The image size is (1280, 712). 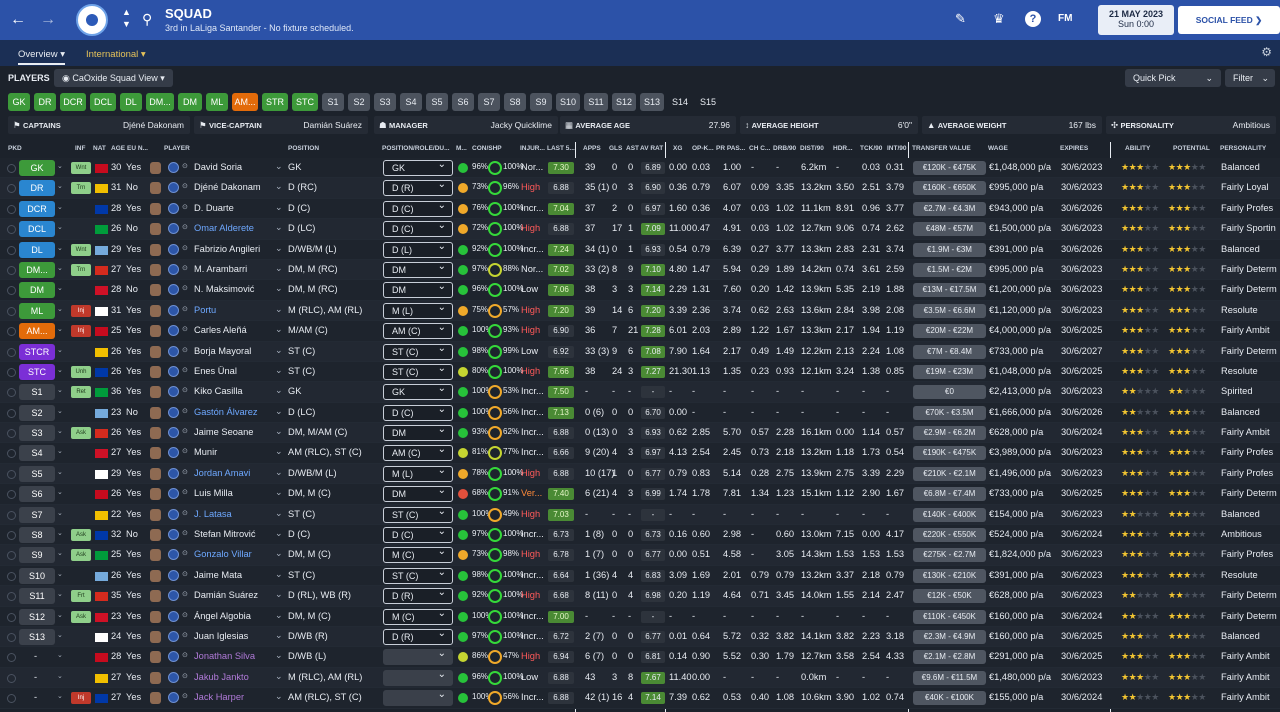 I want to click on picked-position-badge: S2, so click(x=37, y=412).